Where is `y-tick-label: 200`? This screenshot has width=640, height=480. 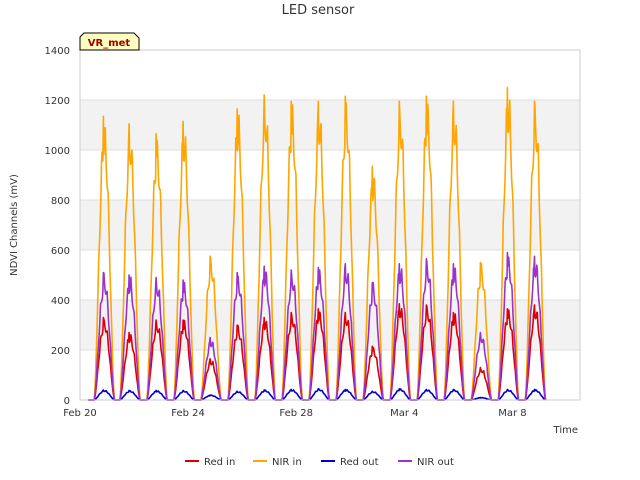
y-tick-label: 200 is located at coordinates (60, 351).